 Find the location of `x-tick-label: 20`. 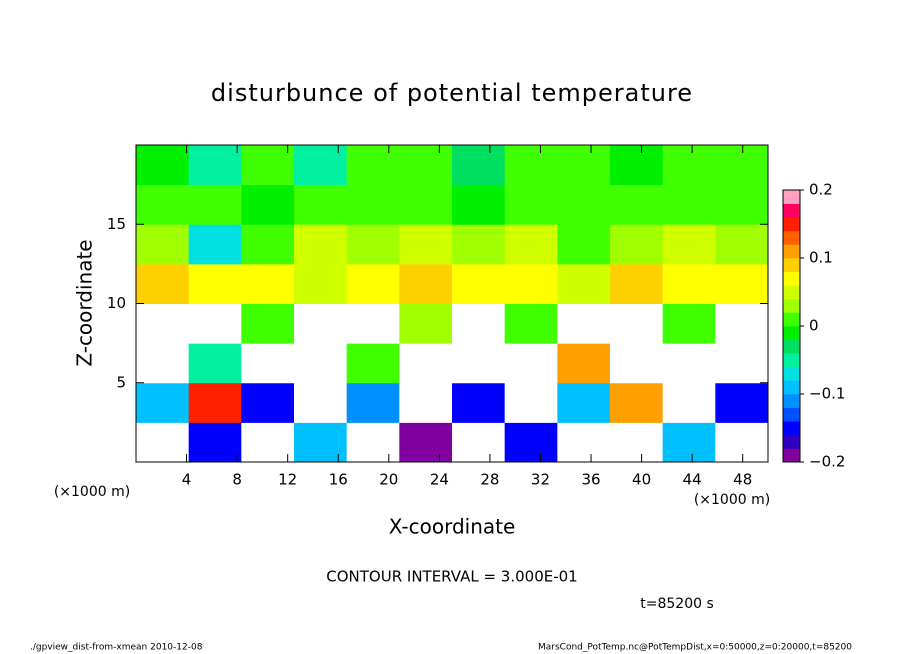

x-tick-label: 20 is located at coordinates (388, 480).